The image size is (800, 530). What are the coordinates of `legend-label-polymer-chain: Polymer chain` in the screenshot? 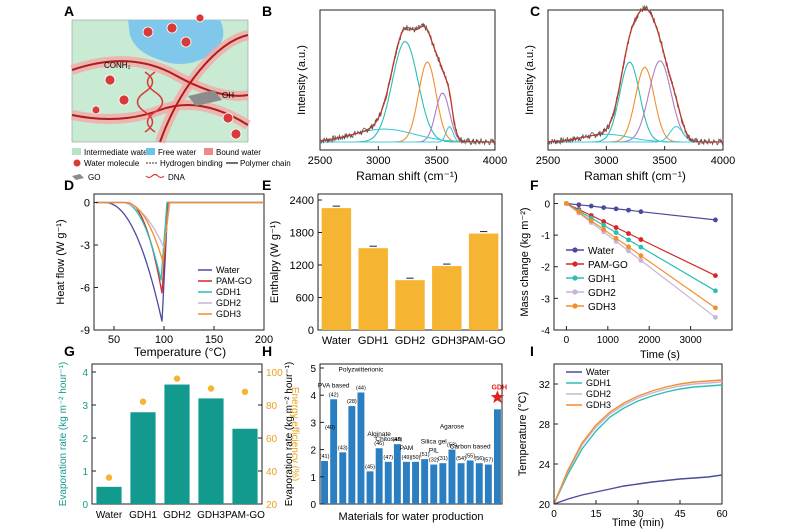 It's located at (265, 163).